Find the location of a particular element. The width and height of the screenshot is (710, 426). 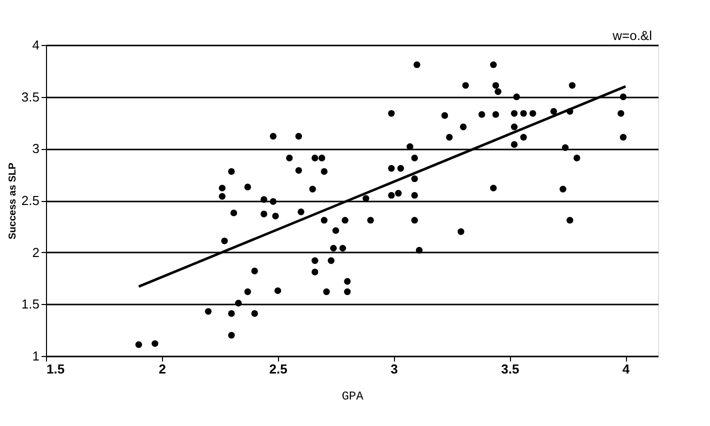

x-axis-title: GPA is located at coordinates (353, 397).